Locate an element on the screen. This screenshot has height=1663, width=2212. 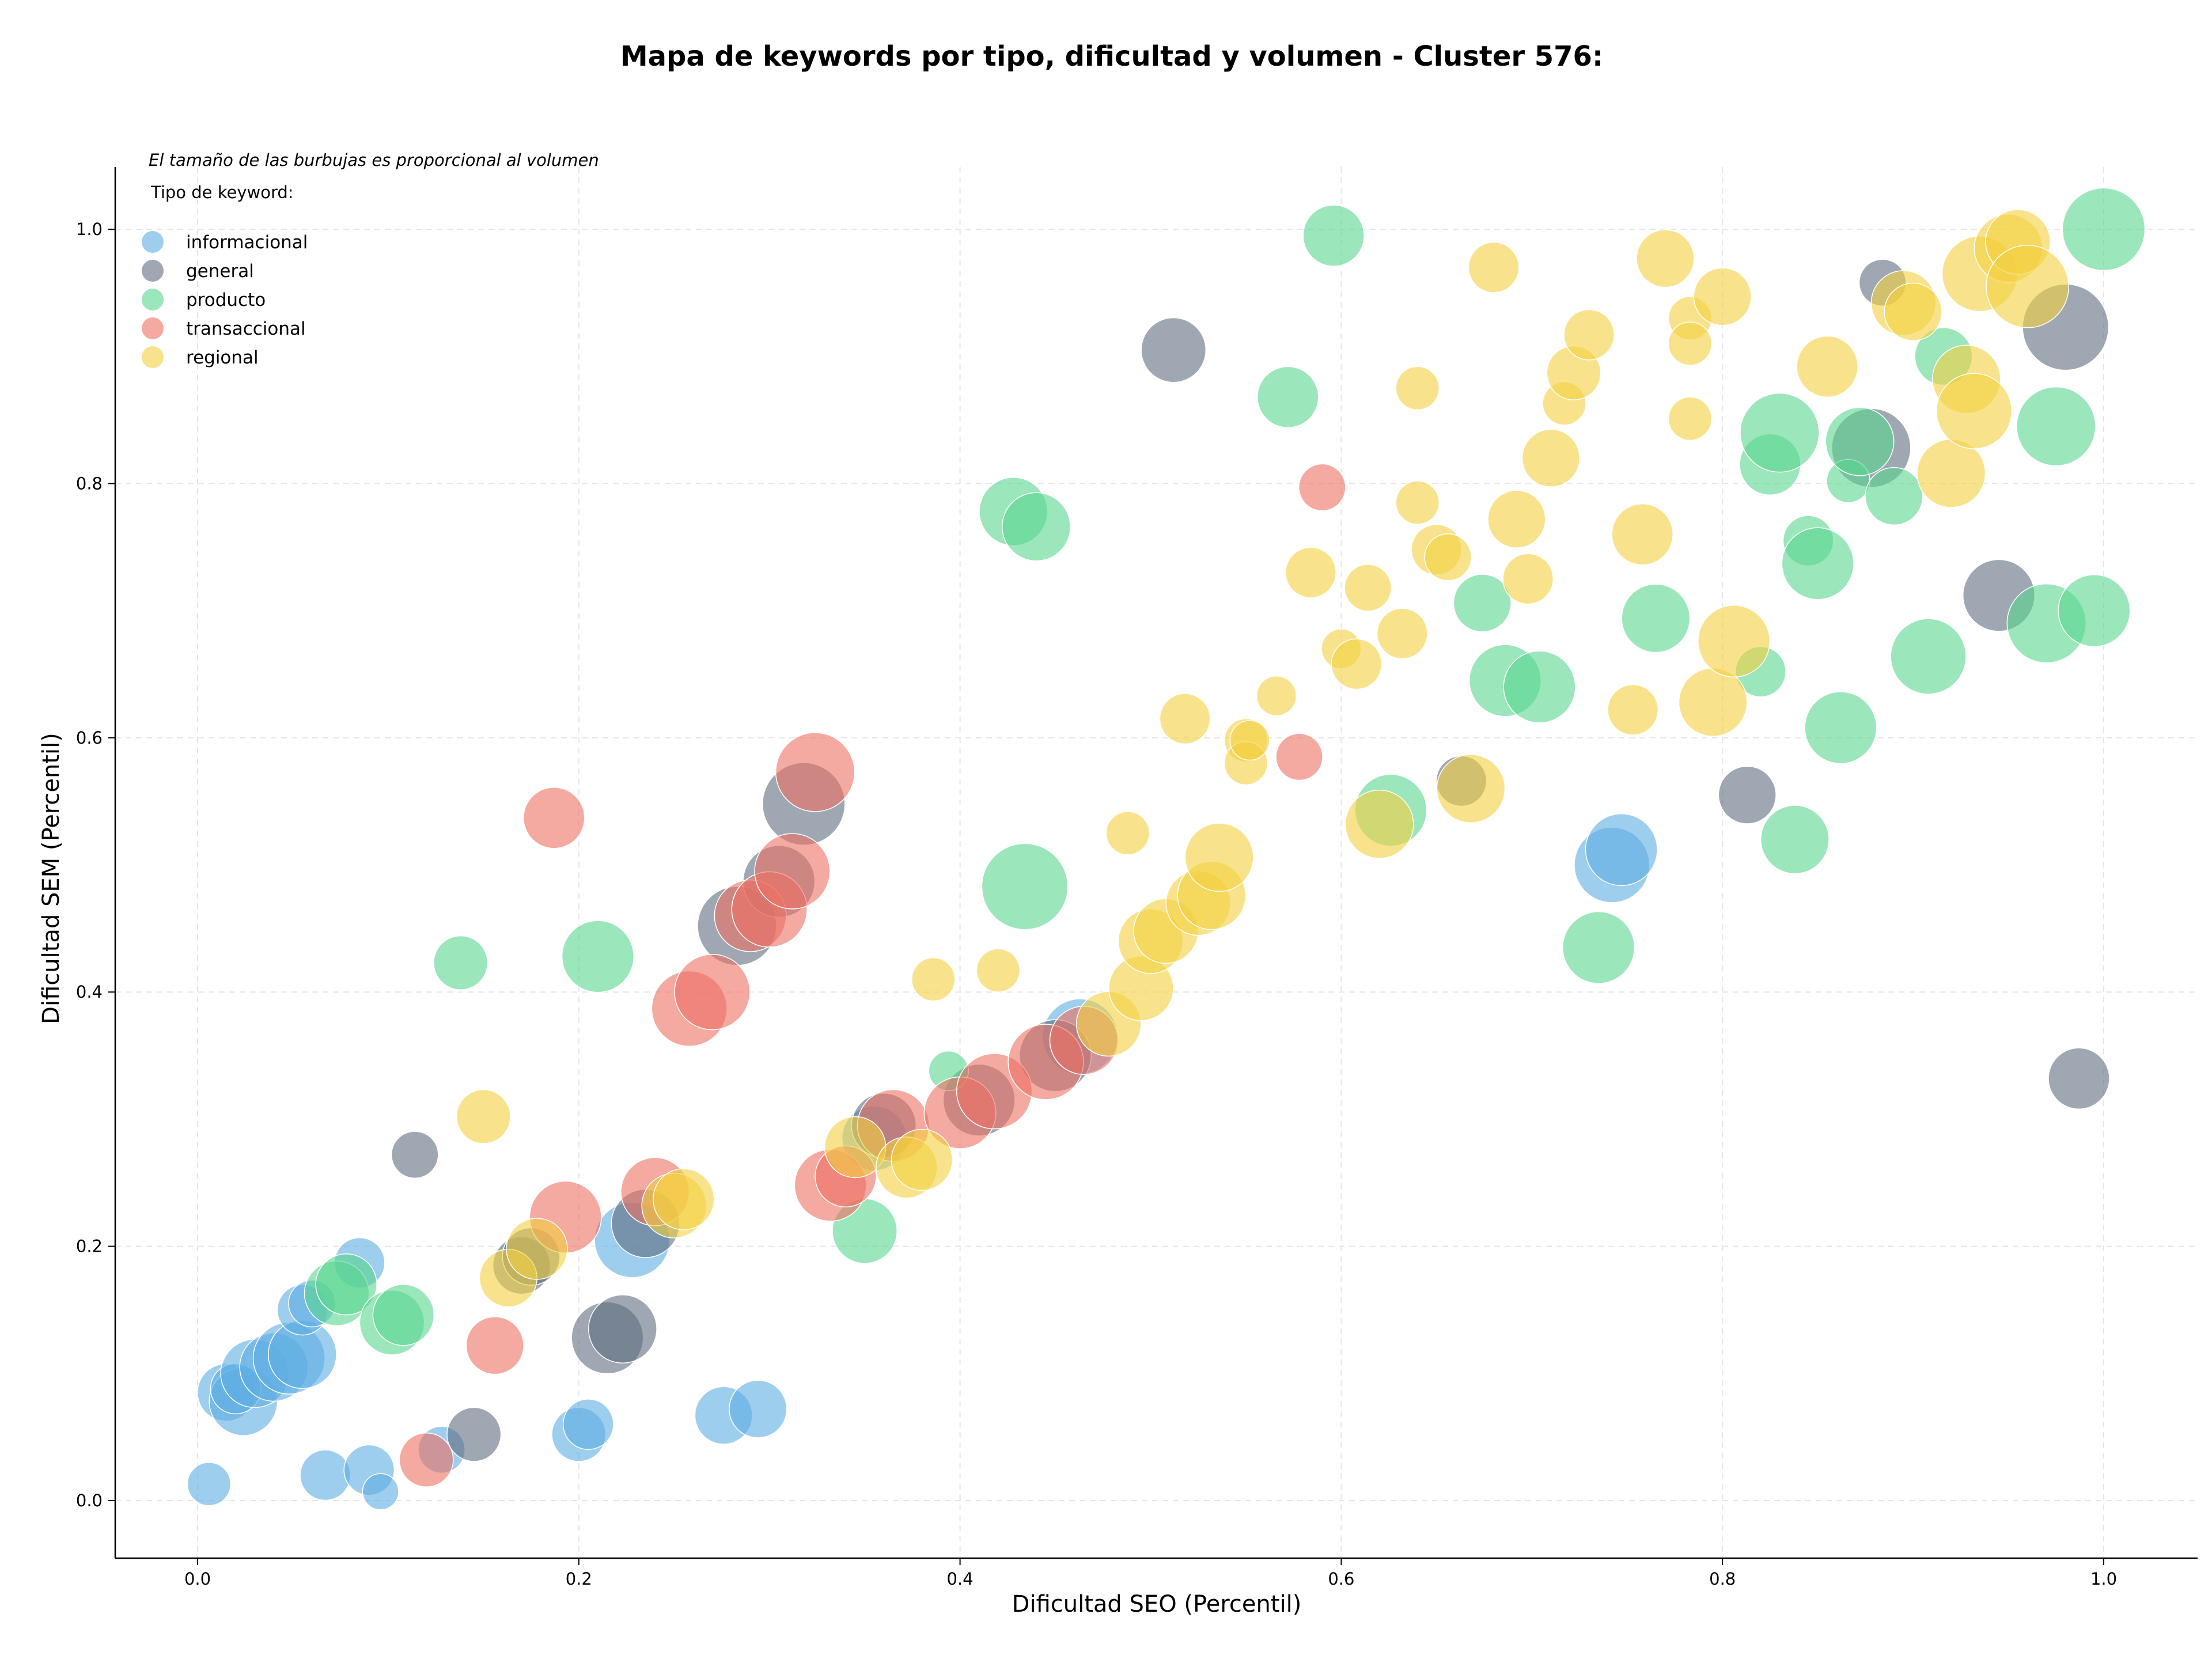
legend-marker-transaccional is located at coordinates (153, 328).